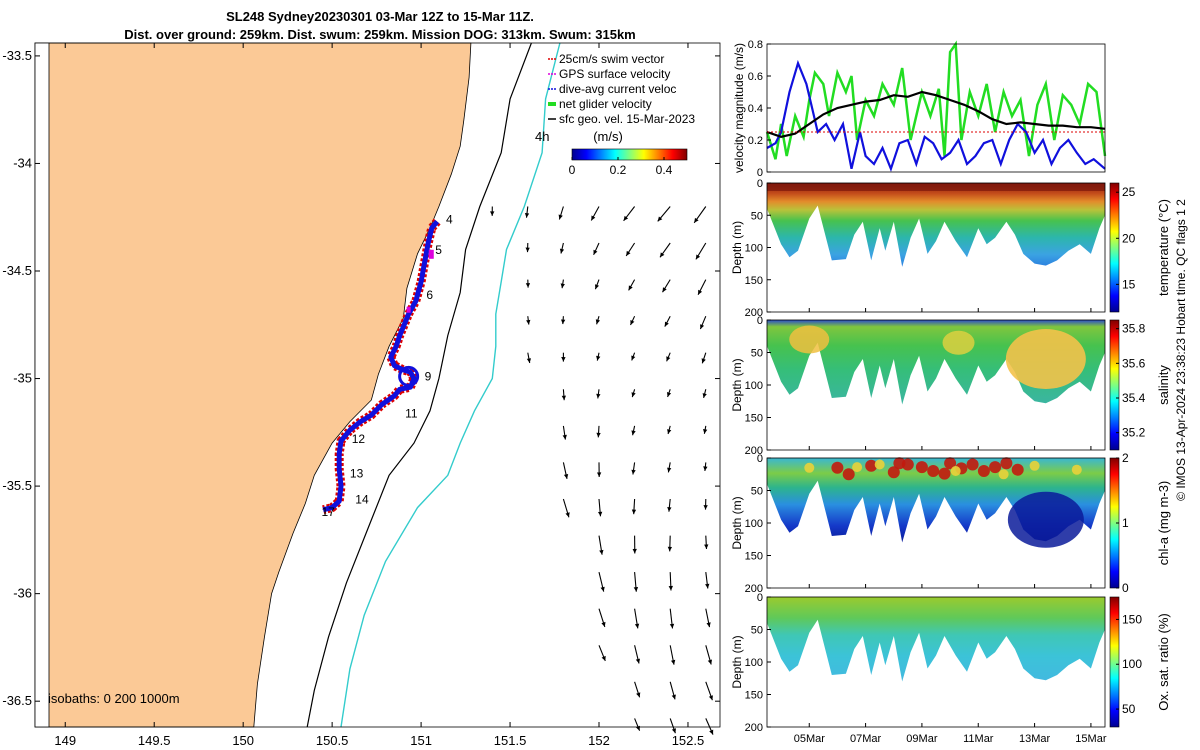  Describe the element at coordinates (1132, 619) in the screenshot. I see `colorbar-tick-label: 150` at that location.